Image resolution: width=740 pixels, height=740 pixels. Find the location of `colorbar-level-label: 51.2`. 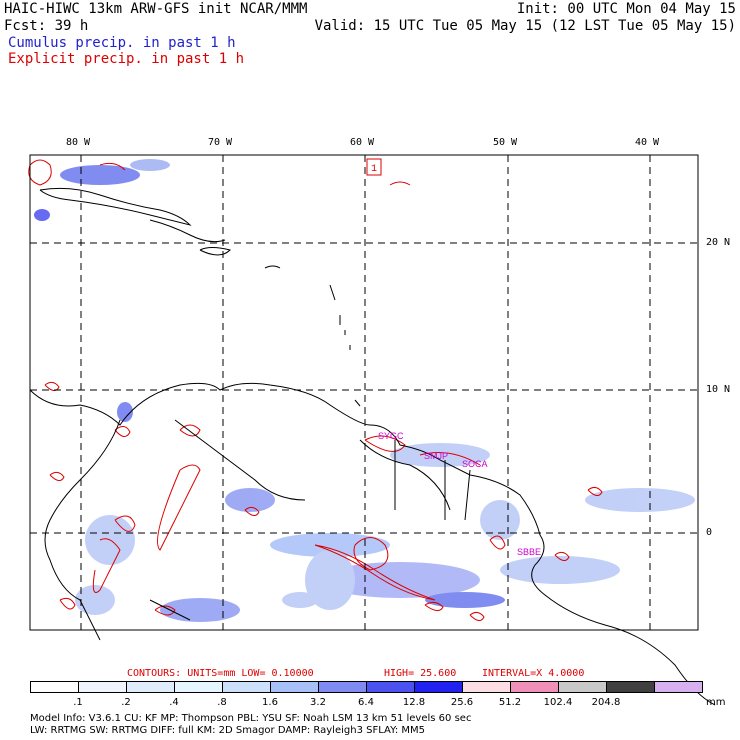

colorbar-level-label: 51.2 is located at coordinates (510, 702).